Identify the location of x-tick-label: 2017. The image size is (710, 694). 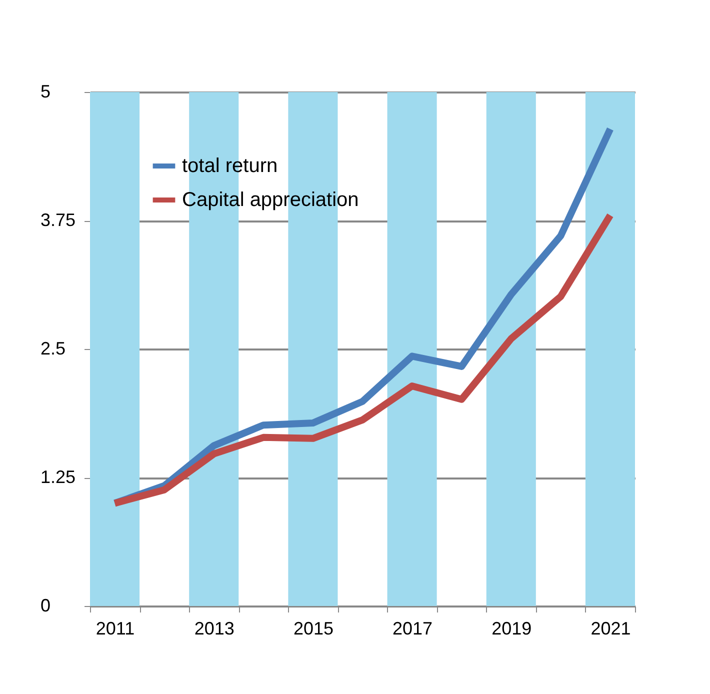
(412, 628).